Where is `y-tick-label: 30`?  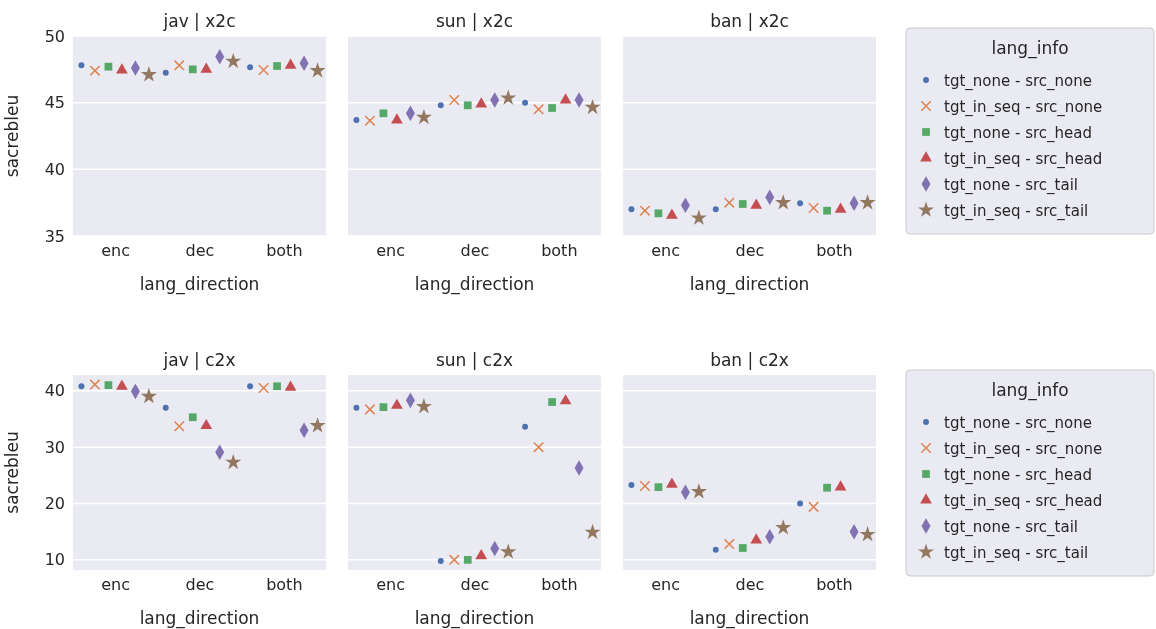
y-tick-label: 30 is located at coordinates (54, 447).